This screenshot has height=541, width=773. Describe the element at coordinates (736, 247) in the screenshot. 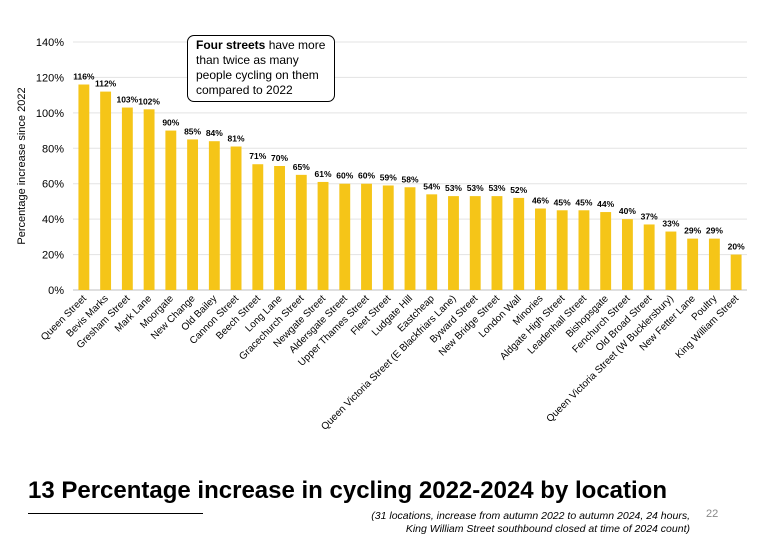

I see `data-label: 20%` at that location.